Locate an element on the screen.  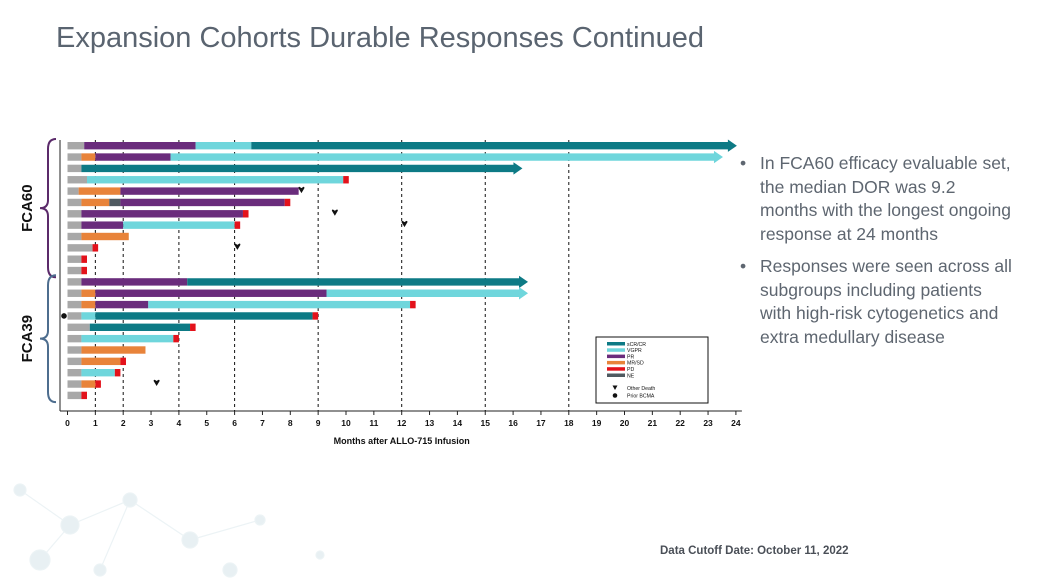
x-tick-label: 18 is located at coordinates (569, 423).